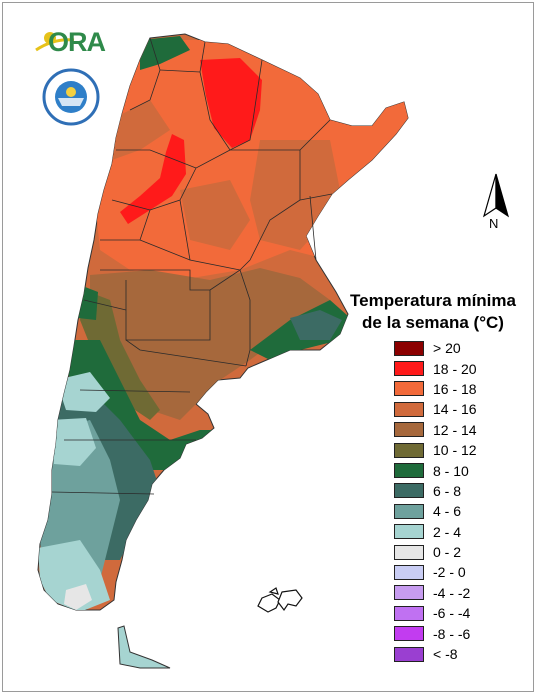  I want to click on tierra-del-fuego, so click(144, 647).